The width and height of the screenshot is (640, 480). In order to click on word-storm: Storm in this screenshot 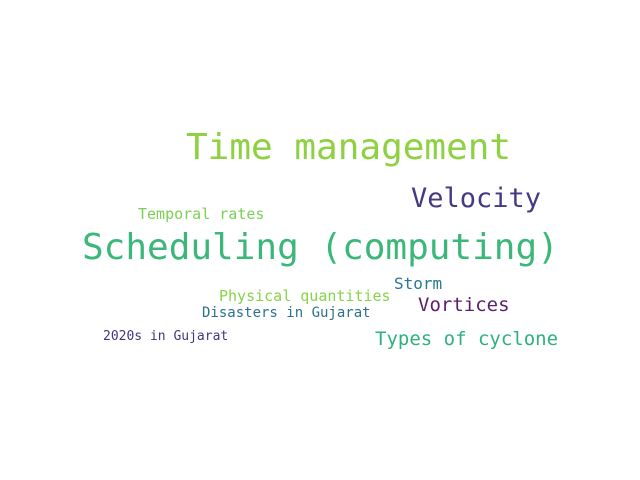, I will do `click(418, 283)`.